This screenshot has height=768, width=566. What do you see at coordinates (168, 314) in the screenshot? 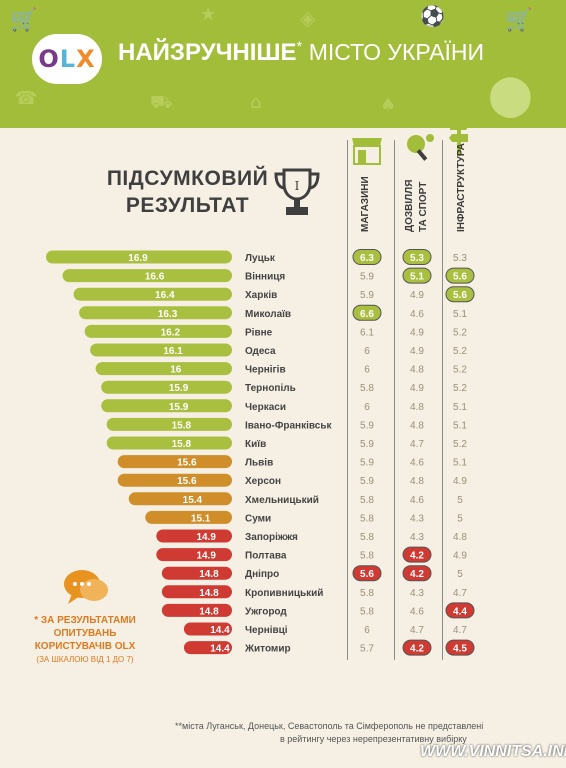
I see `bar-value-label: 16.3` at bounding box center [168, 314].